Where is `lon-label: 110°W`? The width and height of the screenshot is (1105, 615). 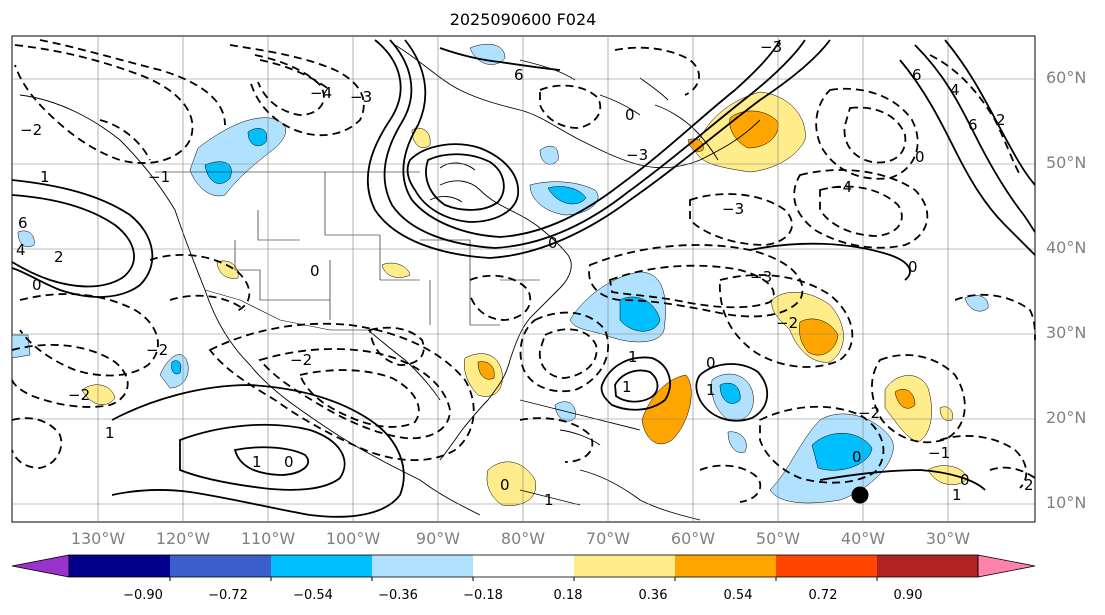 lon-label: 110°W is located at coordinates (268, 538).